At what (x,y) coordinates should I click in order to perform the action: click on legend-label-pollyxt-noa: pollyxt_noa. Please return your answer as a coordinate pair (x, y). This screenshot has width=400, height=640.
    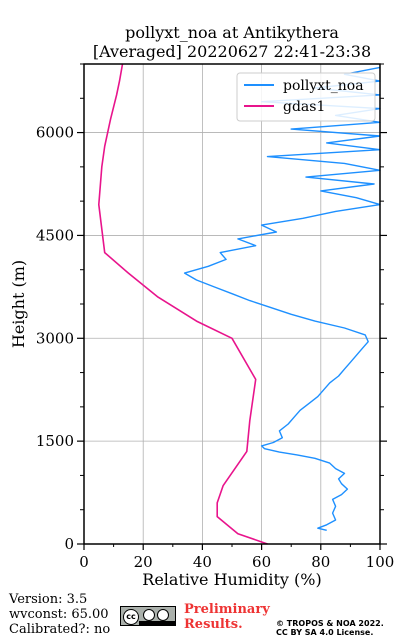
    Looking at the image, I should click on (323, 86).